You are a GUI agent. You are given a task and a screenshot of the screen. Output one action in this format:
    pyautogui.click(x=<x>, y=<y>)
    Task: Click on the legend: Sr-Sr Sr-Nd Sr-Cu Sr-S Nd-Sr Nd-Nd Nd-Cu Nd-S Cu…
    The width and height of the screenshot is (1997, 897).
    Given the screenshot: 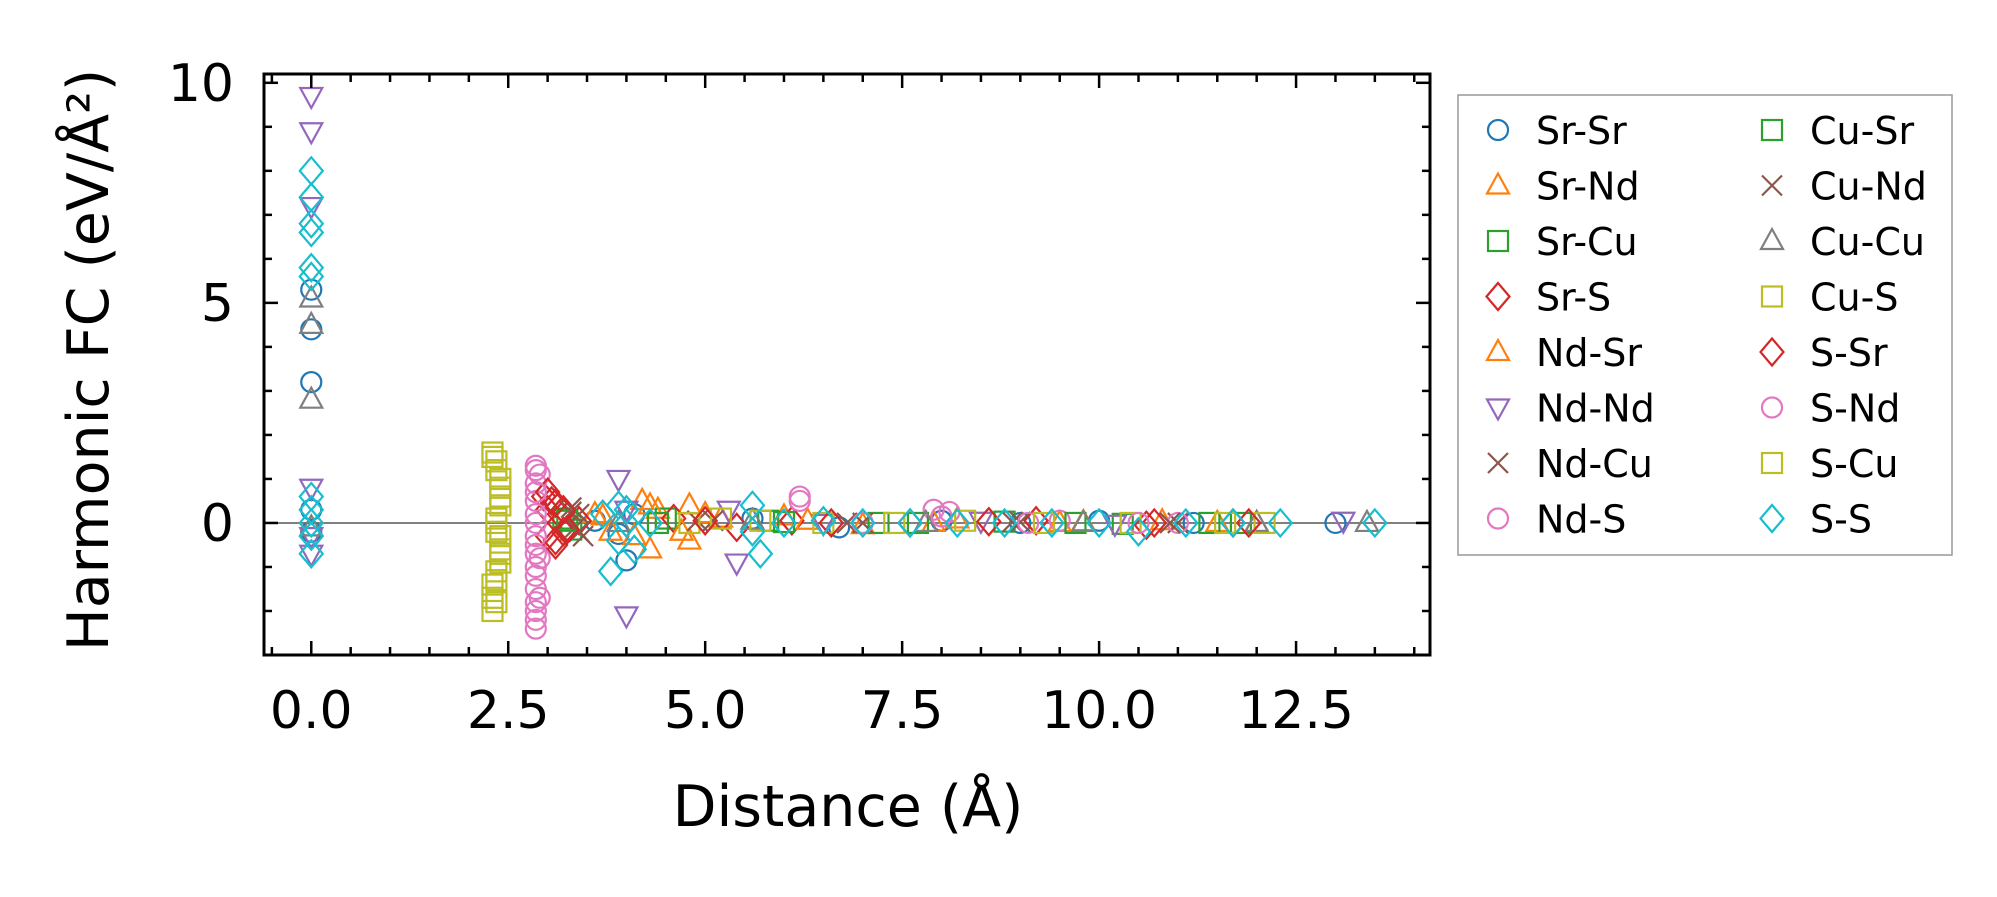 What is the action you would take?
    pyautogui.click(x=1705, y=325)
    